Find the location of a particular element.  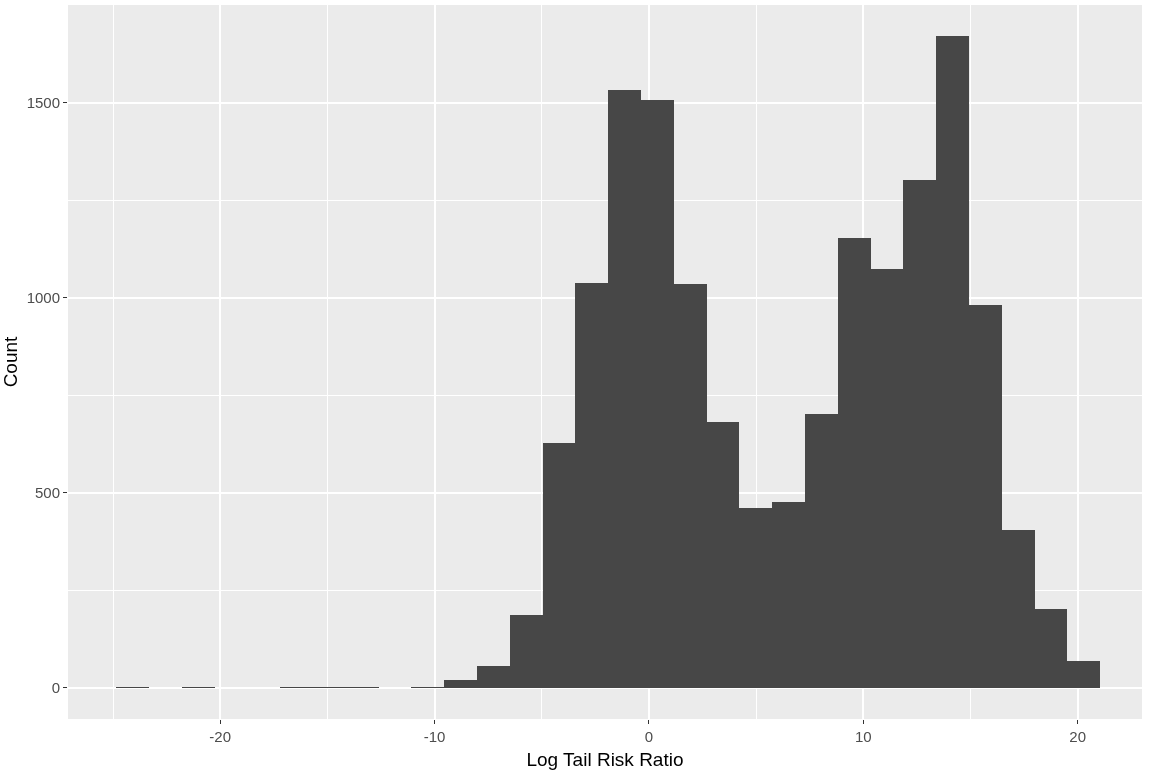

x-axis-title: Log Tail Risk Ratio is located at coordinates (605, 759).